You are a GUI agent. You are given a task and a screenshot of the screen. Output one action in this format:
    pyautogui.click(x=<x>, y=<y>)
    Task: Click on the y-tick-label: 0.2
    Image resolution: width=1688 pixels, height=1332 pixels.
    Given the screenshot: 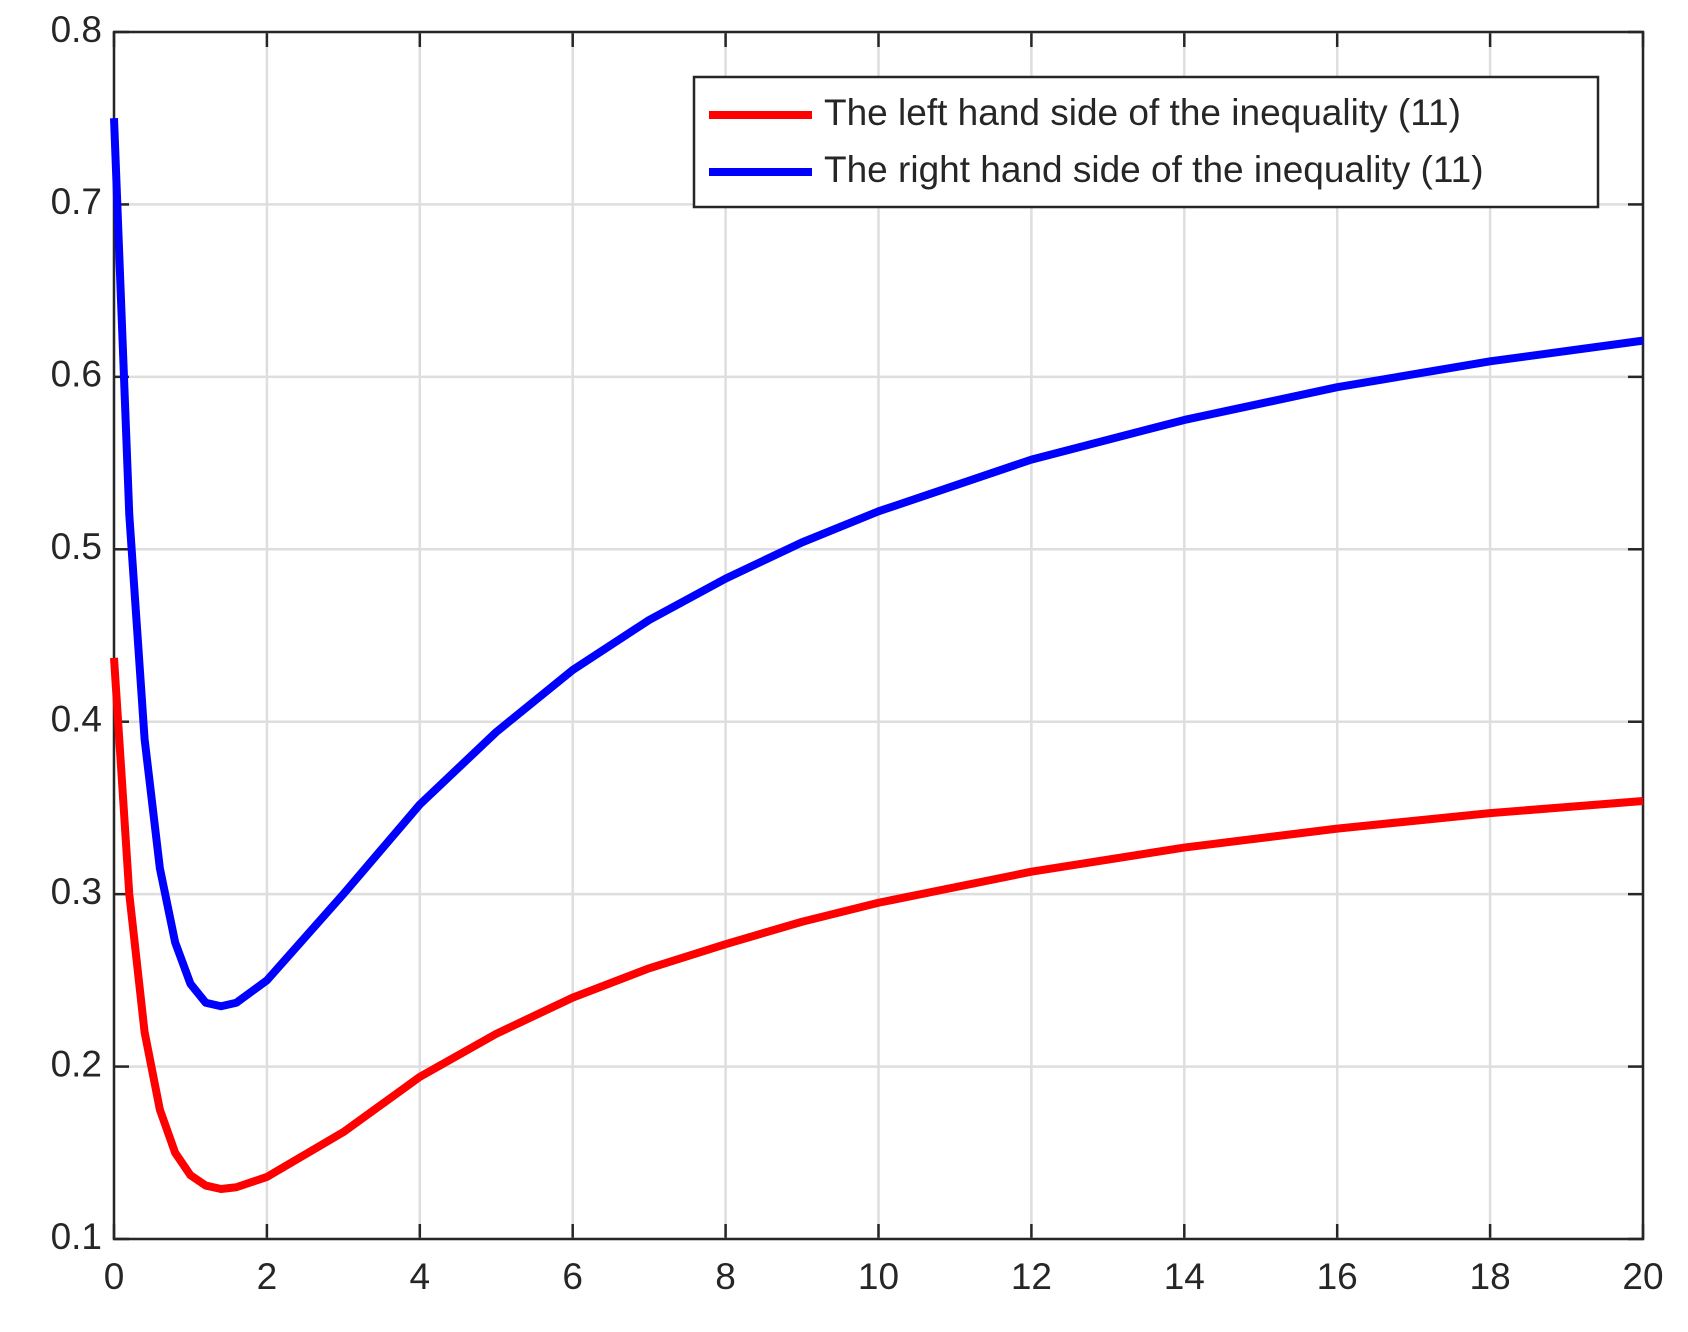 What is the action you would take?
    pyautogui.click(x=76, y=1063)
    